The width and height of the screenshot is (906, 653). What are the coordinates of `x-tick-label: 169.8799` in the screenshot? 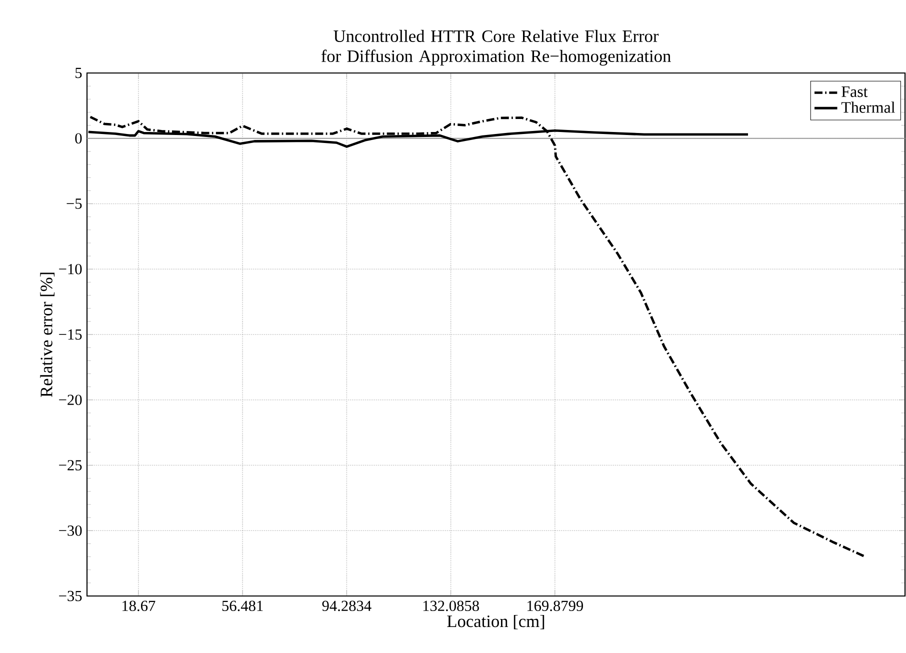 It's located at (555, 606).